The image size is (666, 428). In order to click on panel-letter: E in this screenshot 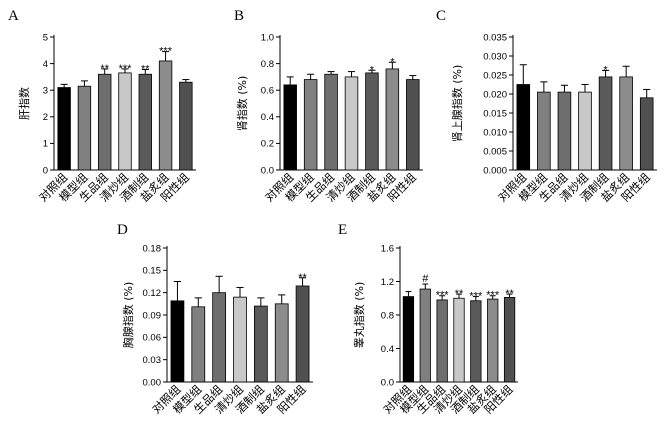, I will do `click(342, 230)`.